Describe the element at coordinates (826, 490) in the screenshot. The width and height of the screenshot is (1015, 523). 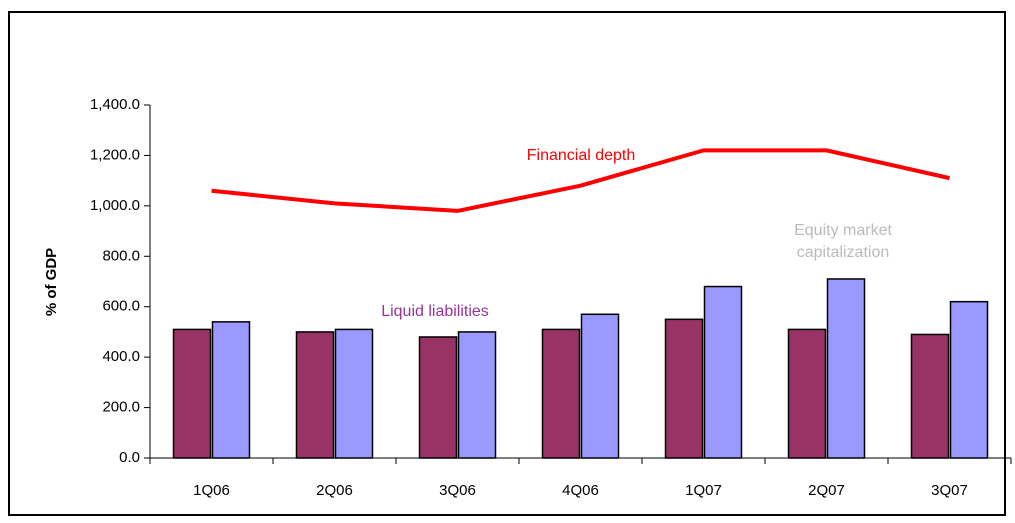
I see `x-tick-label: 2Q07` at that location.